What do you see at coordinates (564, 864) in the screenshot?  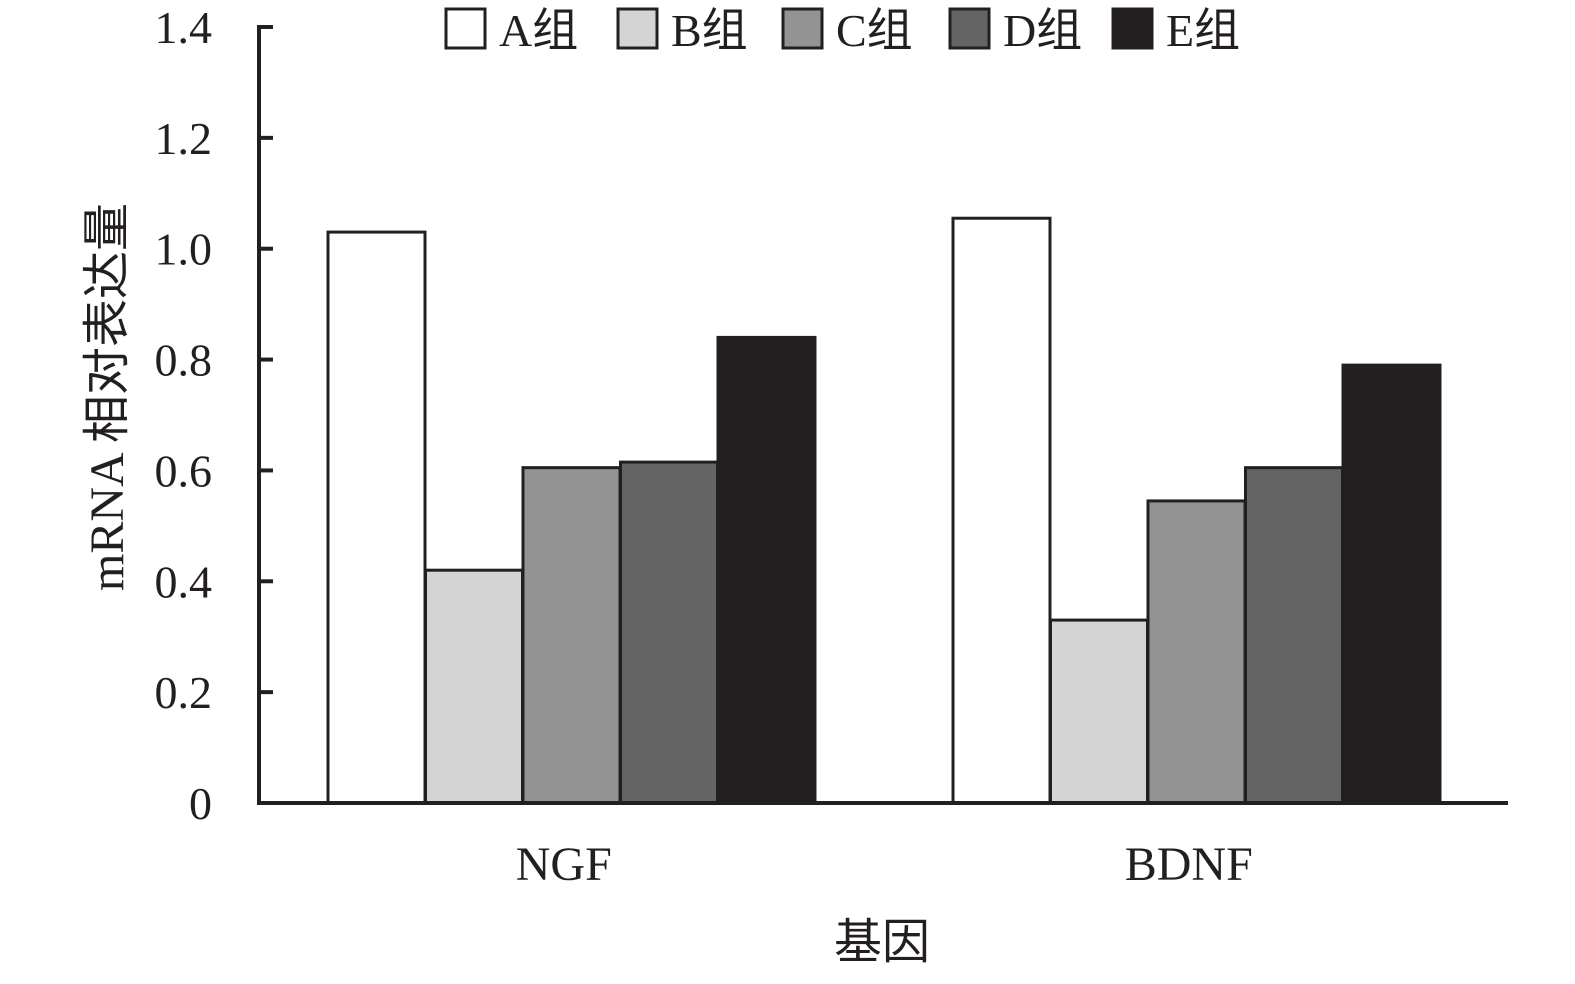 I see `x-category-label: NGF` at bounding box center [564, 864].